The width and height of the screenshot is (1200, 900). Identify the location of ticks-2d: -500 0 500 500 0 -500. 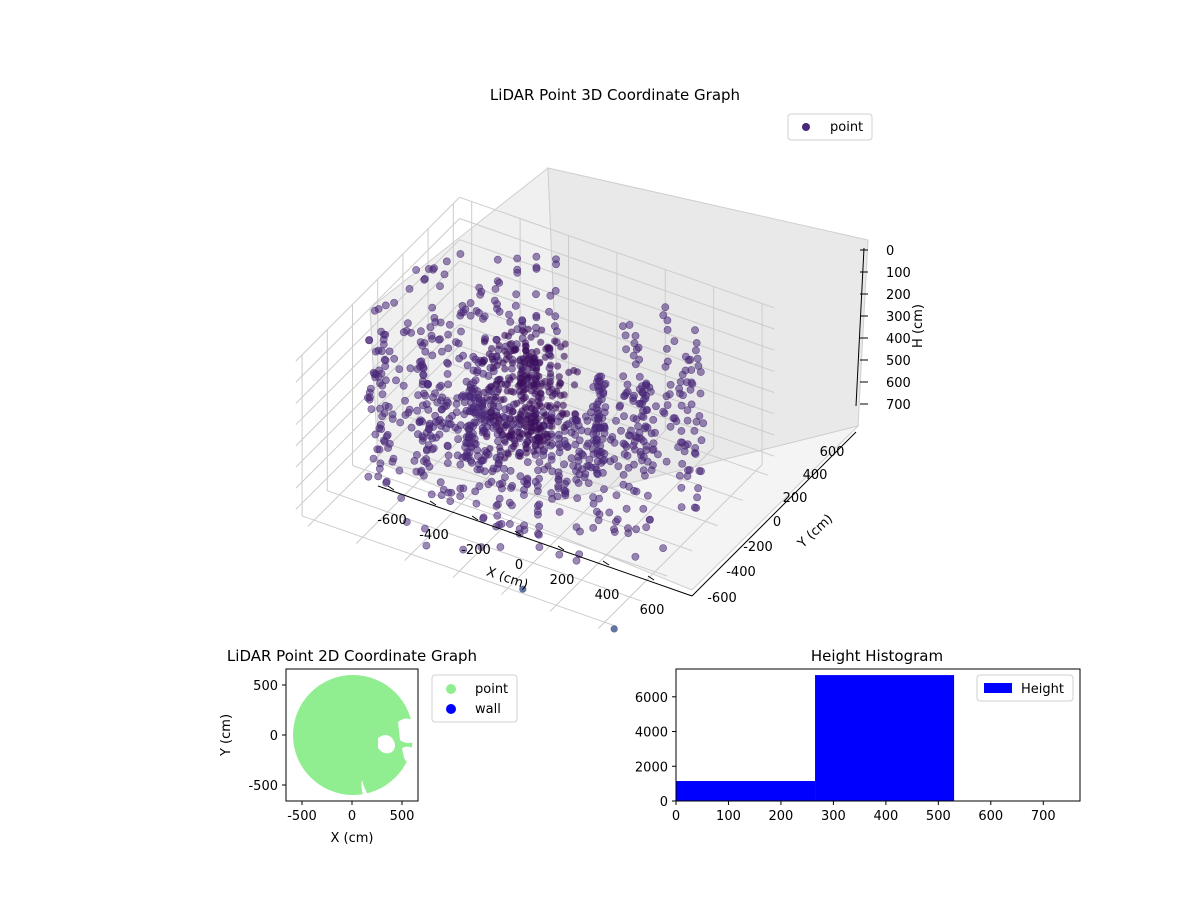
(331, 751).